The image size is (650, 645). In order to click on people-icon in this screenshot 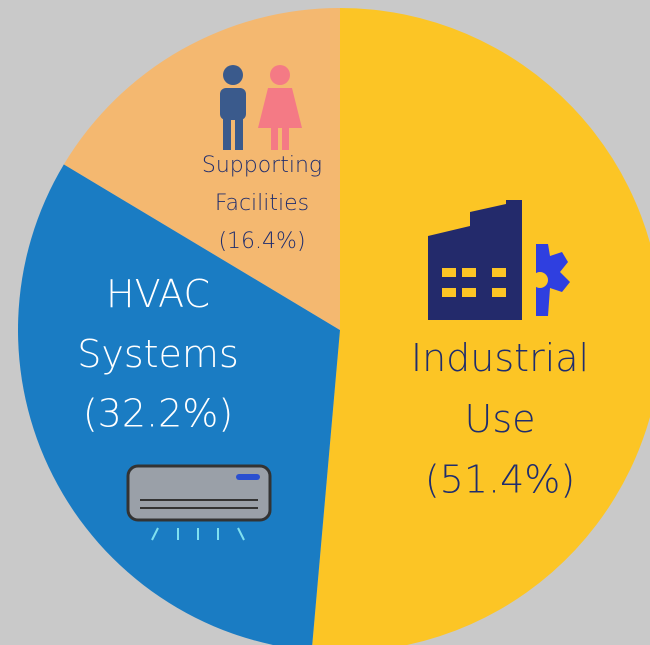, I will do `click(261, 107)`.